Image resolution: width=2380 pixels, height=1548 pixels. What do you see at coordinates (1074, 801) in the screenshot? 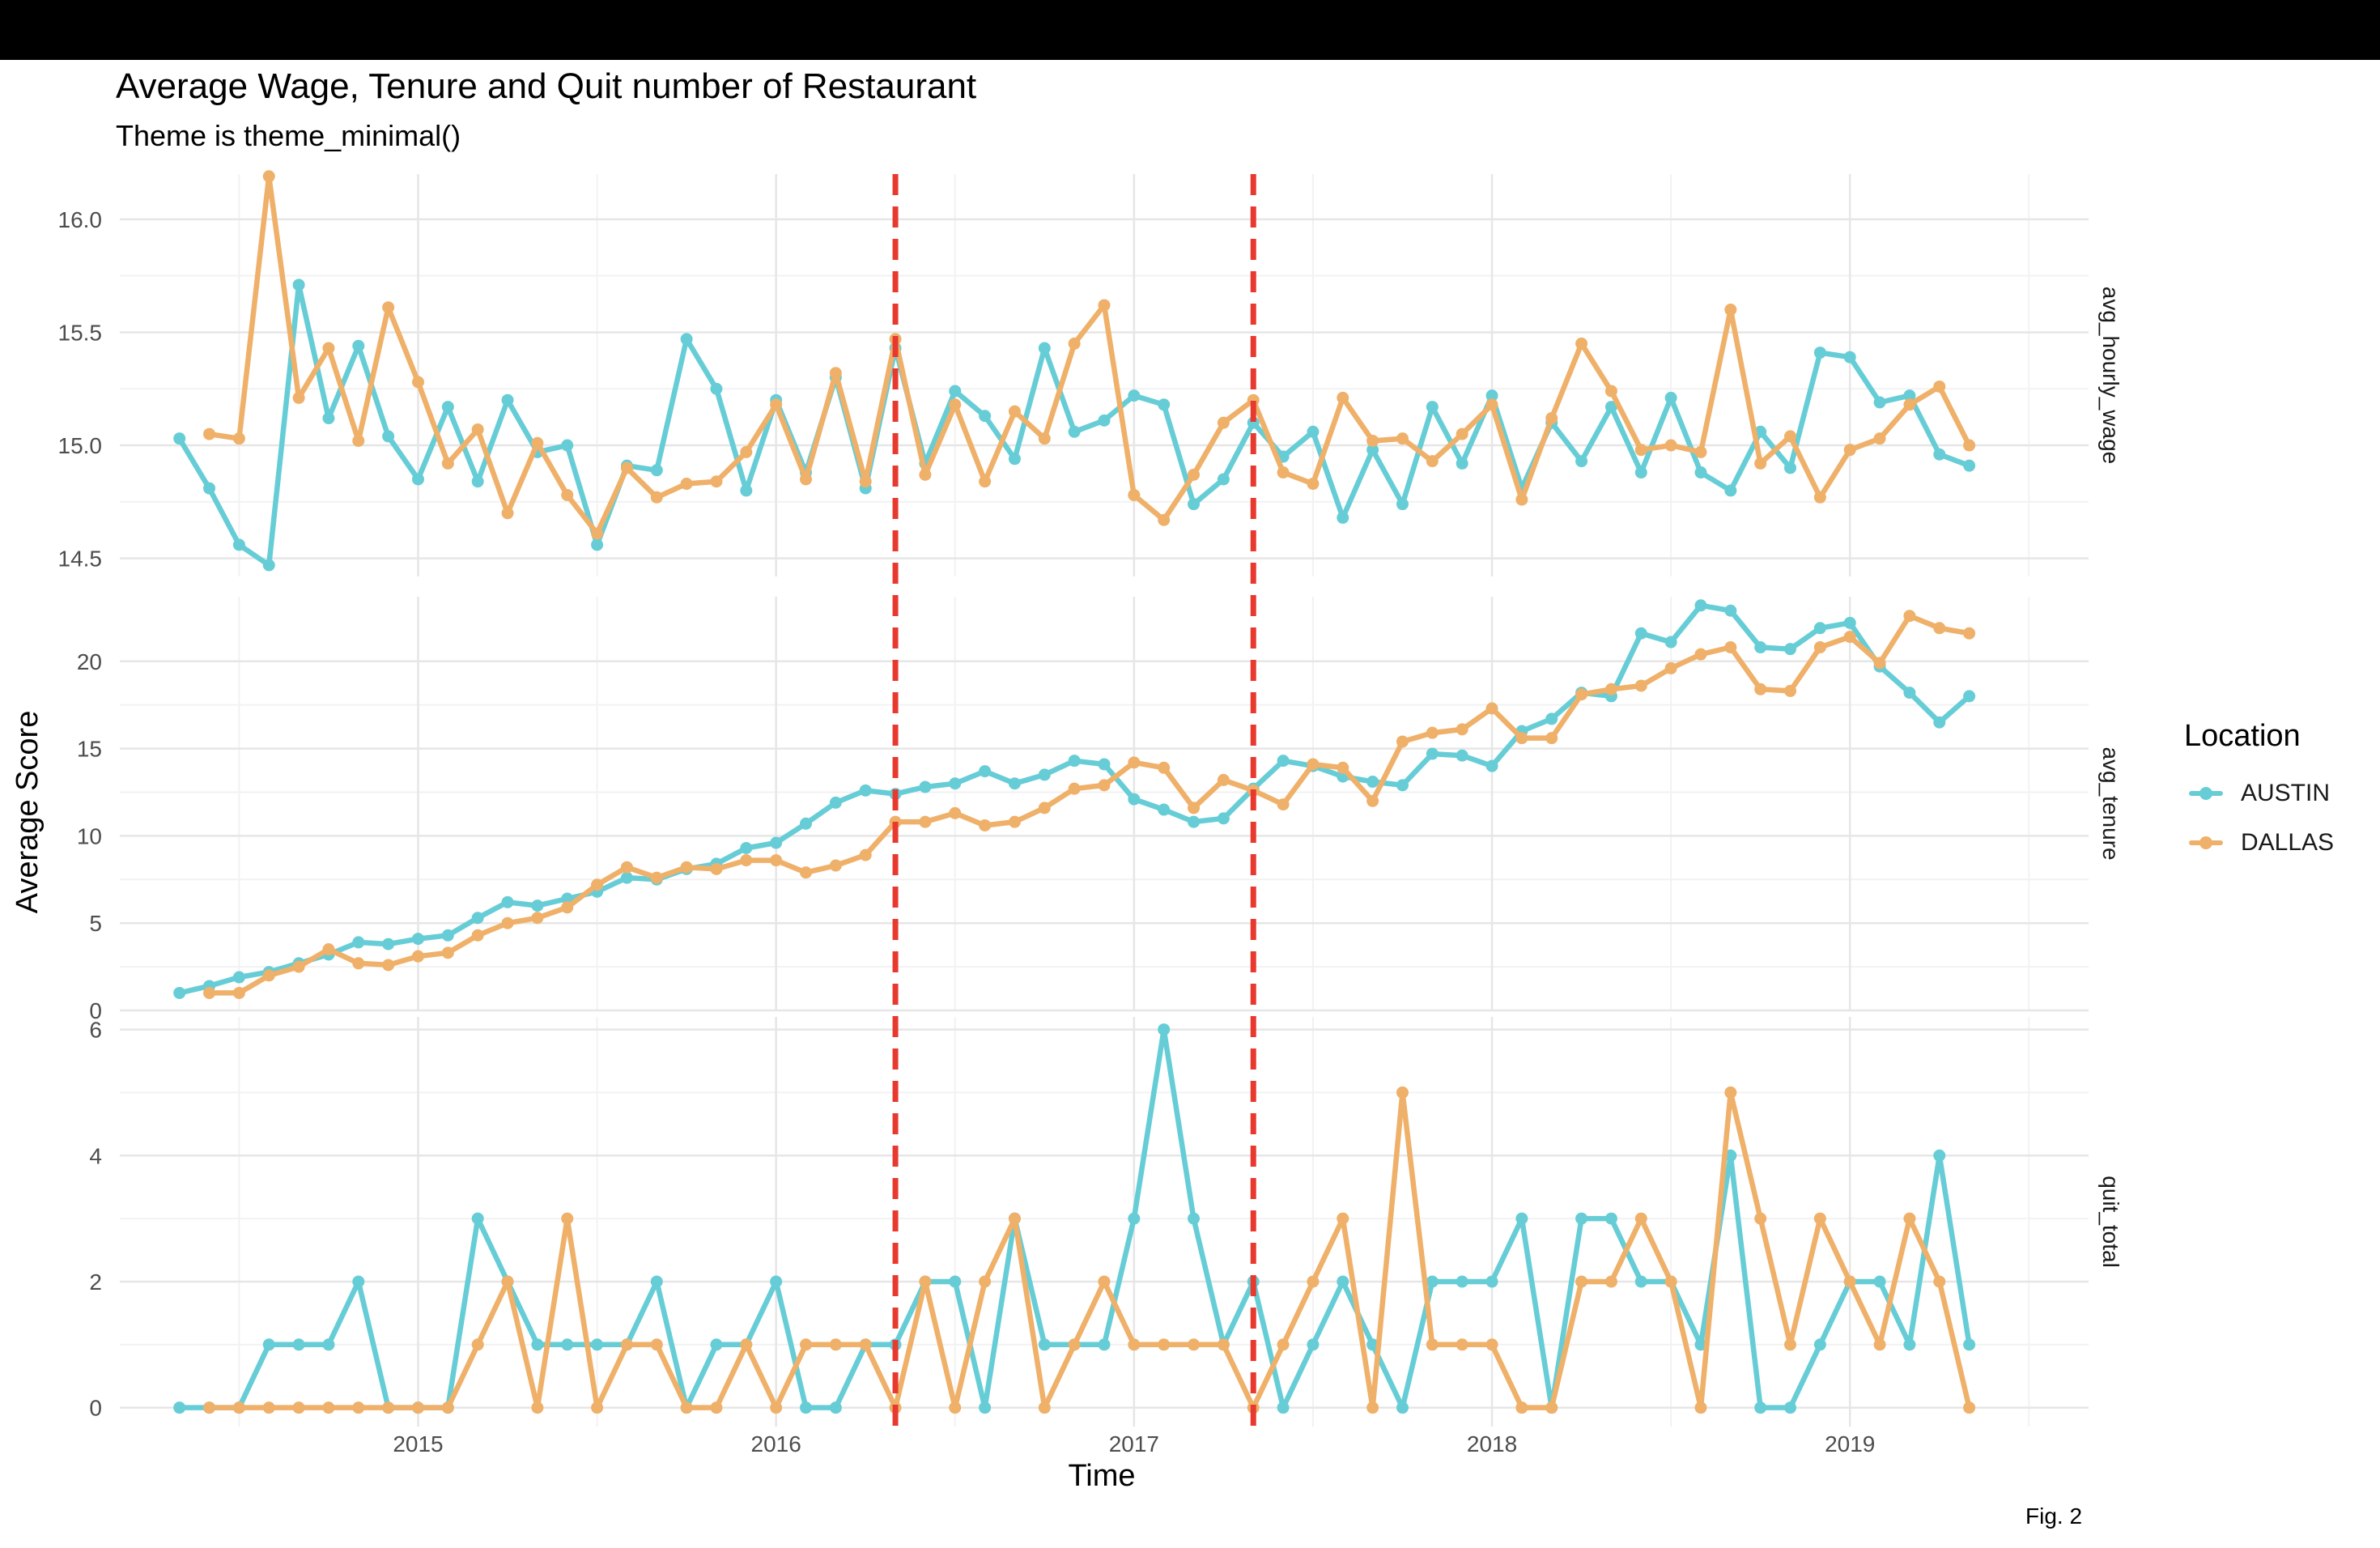
I see `reference-lines` at bounding box center [1074, 801].